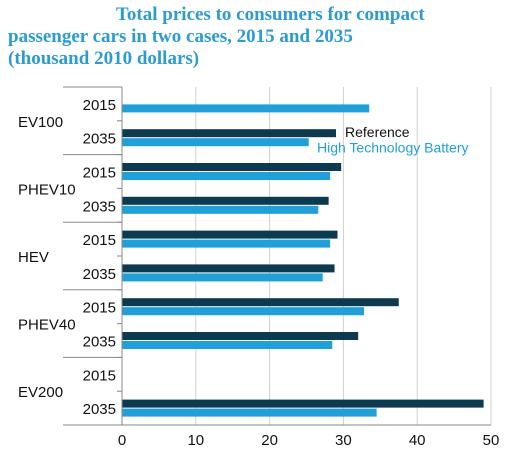  Describe the element at coordinates (260, 302) in the screenshot. I see `bar-reference-phev40-2015` at that location.